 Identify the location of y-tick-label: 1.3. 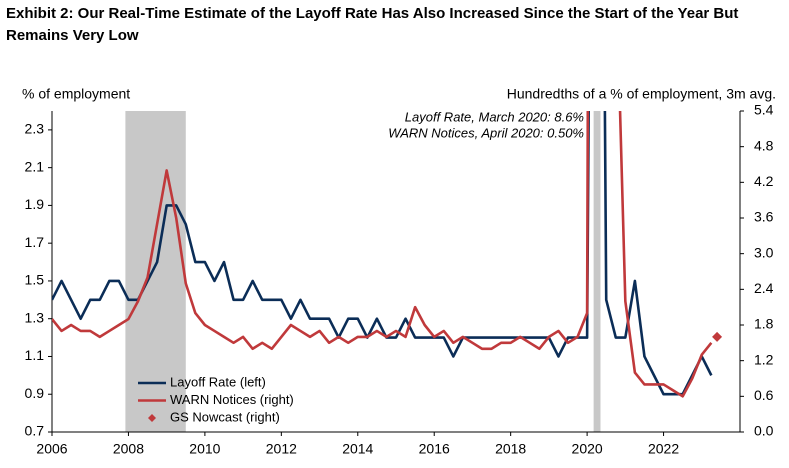
(35, 317).